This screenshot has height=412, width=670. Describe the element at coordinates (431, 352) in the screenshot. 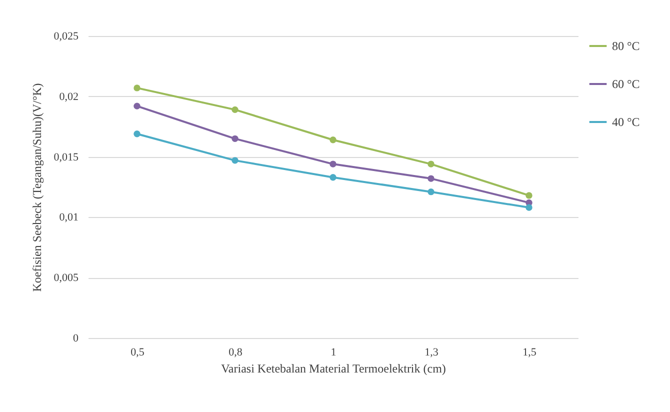

I see `x-tick-label: 1,3` at that location.